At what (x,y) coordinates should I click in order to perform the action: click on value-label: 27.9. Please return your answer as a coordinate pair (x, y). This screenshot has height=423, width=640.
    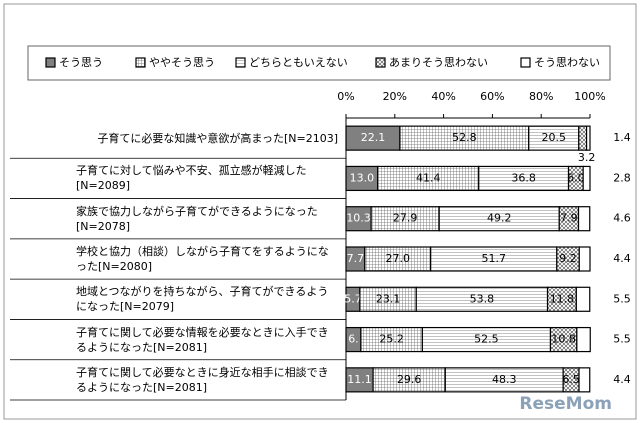
    Looking at the image, I should click on (405, 218).